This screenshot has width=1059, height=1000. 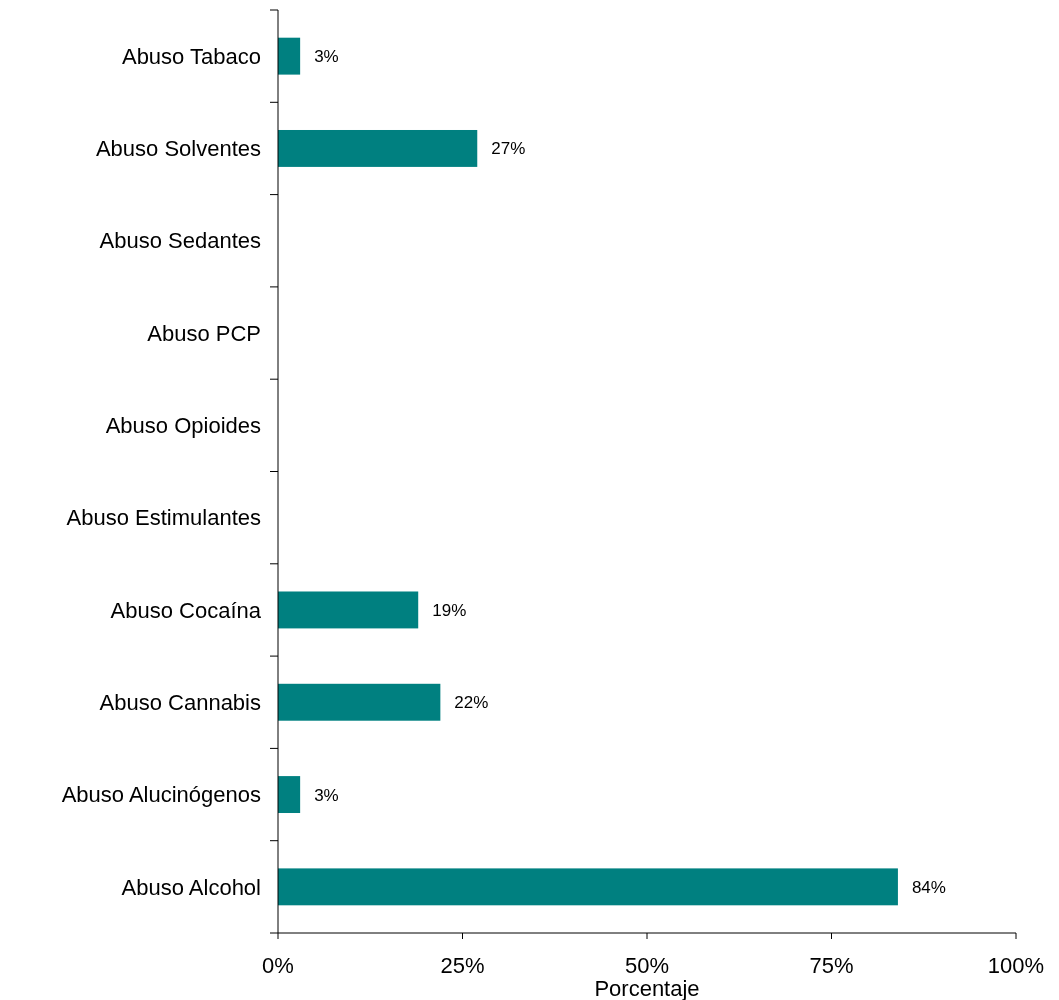 I want to click on y-tick-label: Abuso Sedantes, so click(x=180, y=241).